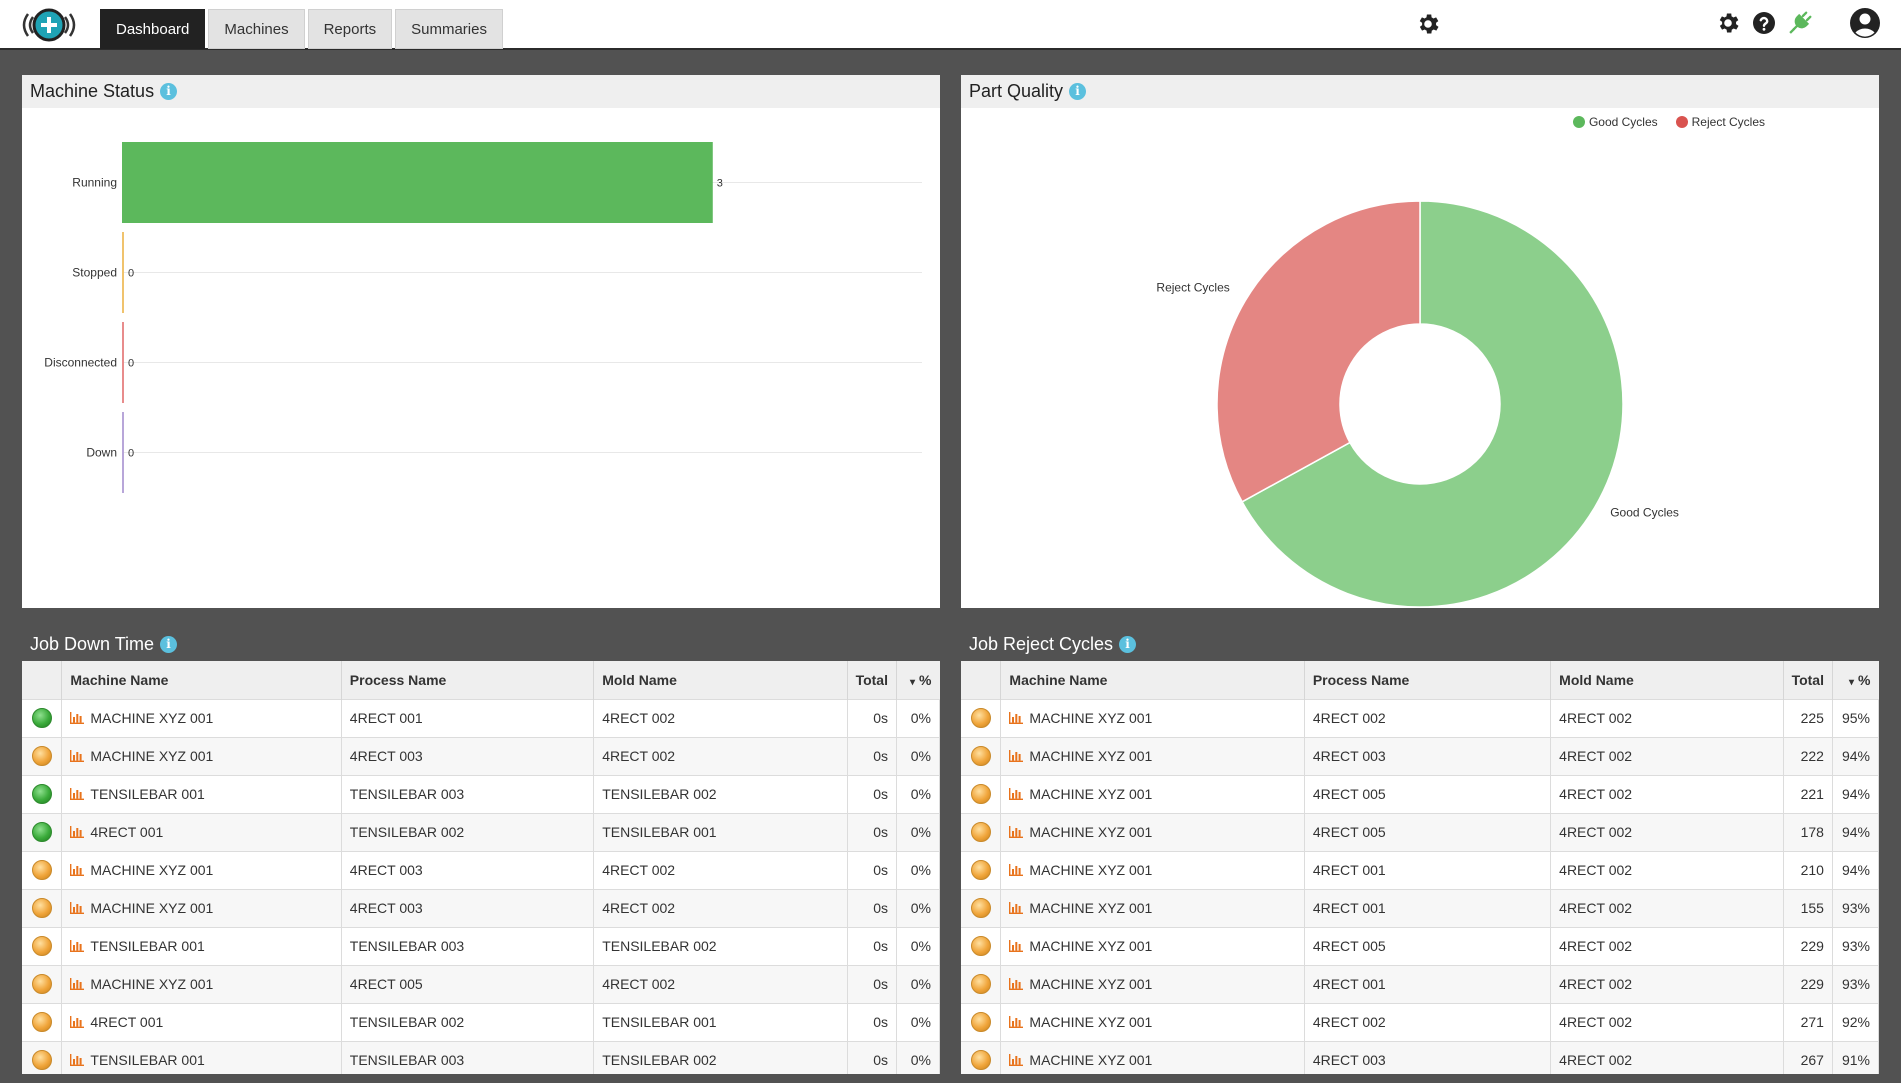 This screenshot has width=1901, height=1083. Describe the element at coordinates (1420, 793) in the screenshot. I see `table-row: MACHINE XYZ 001 4RECT 005 4RECT 002 221 94%` at that location.